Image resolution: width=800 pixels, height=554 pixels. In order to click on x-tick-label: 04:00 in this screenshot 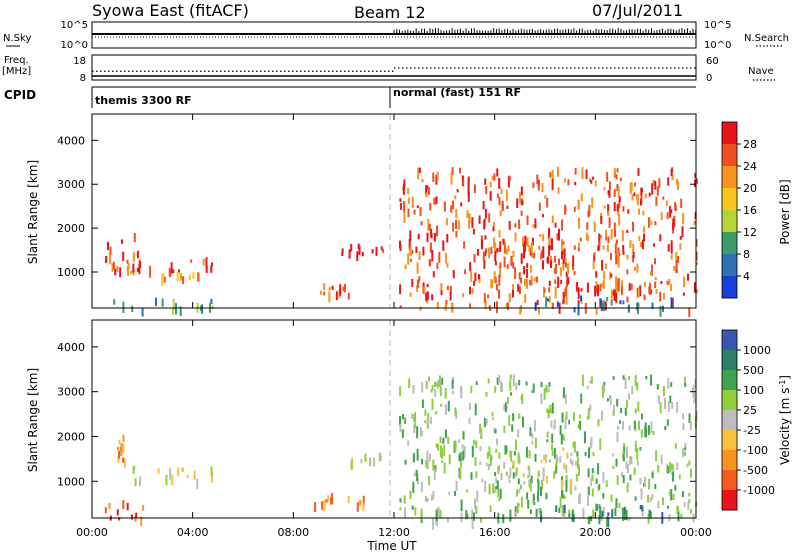, I will do `click(193, 532)`.